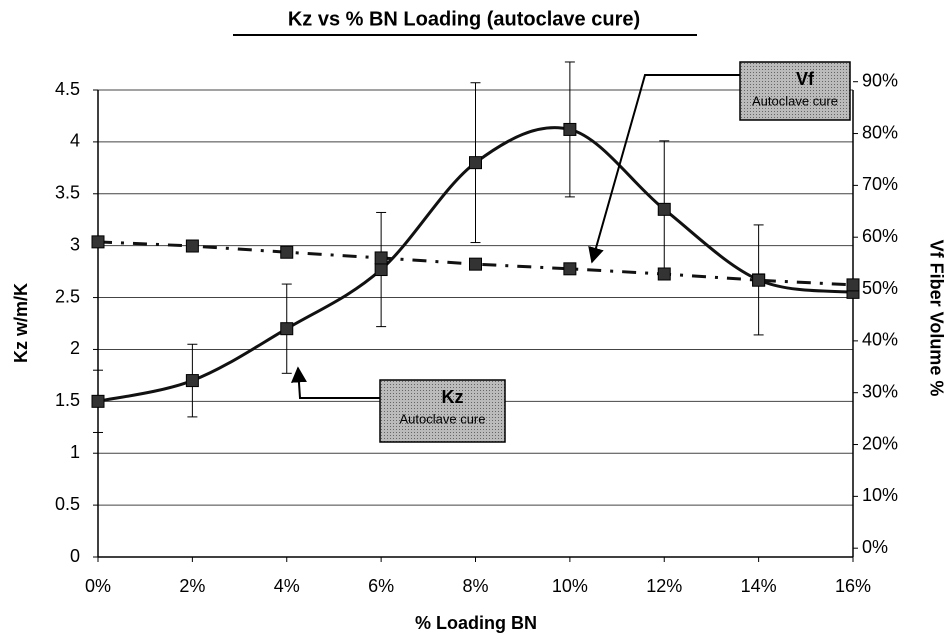 Image resolution: width=952 pixels, height=641 pixels. I want to click on y-tick-label: 4.5, so click(67, 89).